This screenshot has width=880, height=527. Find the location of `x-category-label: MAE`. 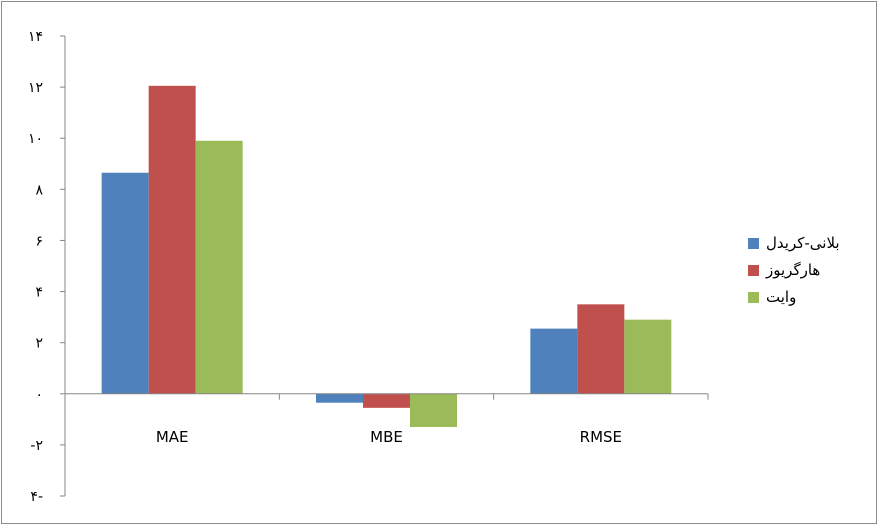

x-category-label: MAE is located at coordinates (172, 437).